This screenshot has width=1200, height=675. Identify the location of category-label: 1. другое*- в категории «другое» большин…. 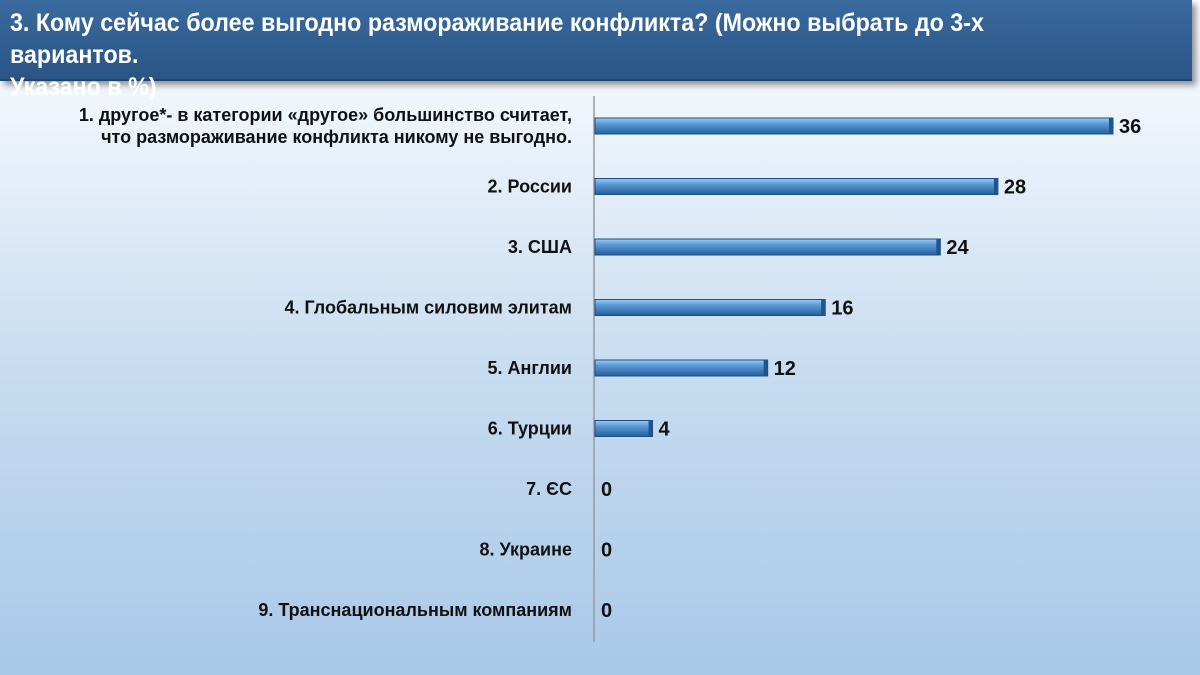
(325, 126).